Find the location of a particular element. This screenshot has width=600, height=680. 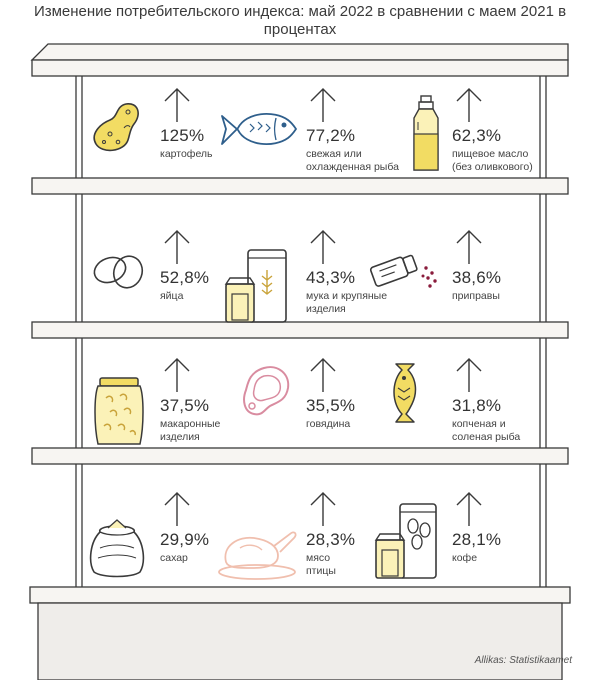

item-label: свежая или охлажденная рыба is located at coordinates (352, 160).